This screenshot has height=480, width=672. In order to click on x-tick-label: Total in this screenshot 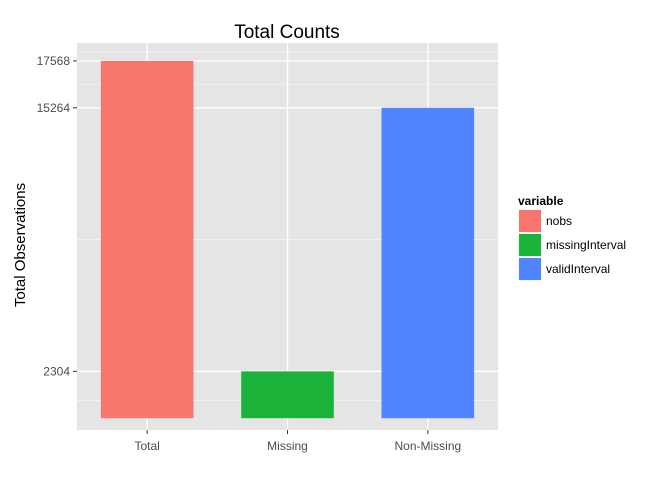, I will do `click(146, 446)`.